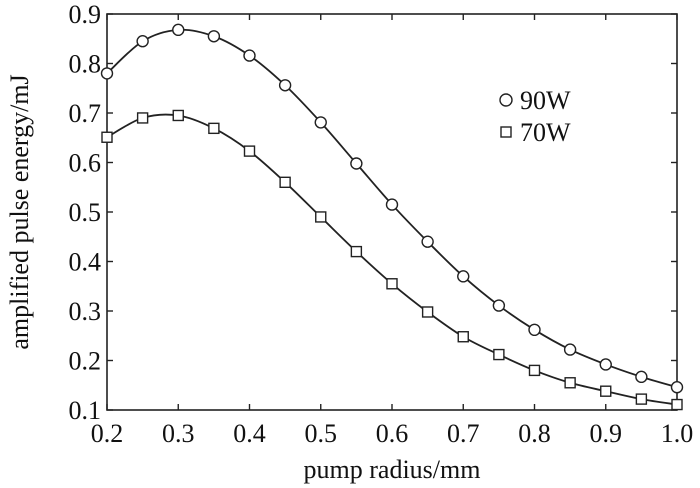  I want to click on legend-label: 90W, so click(545, 100).